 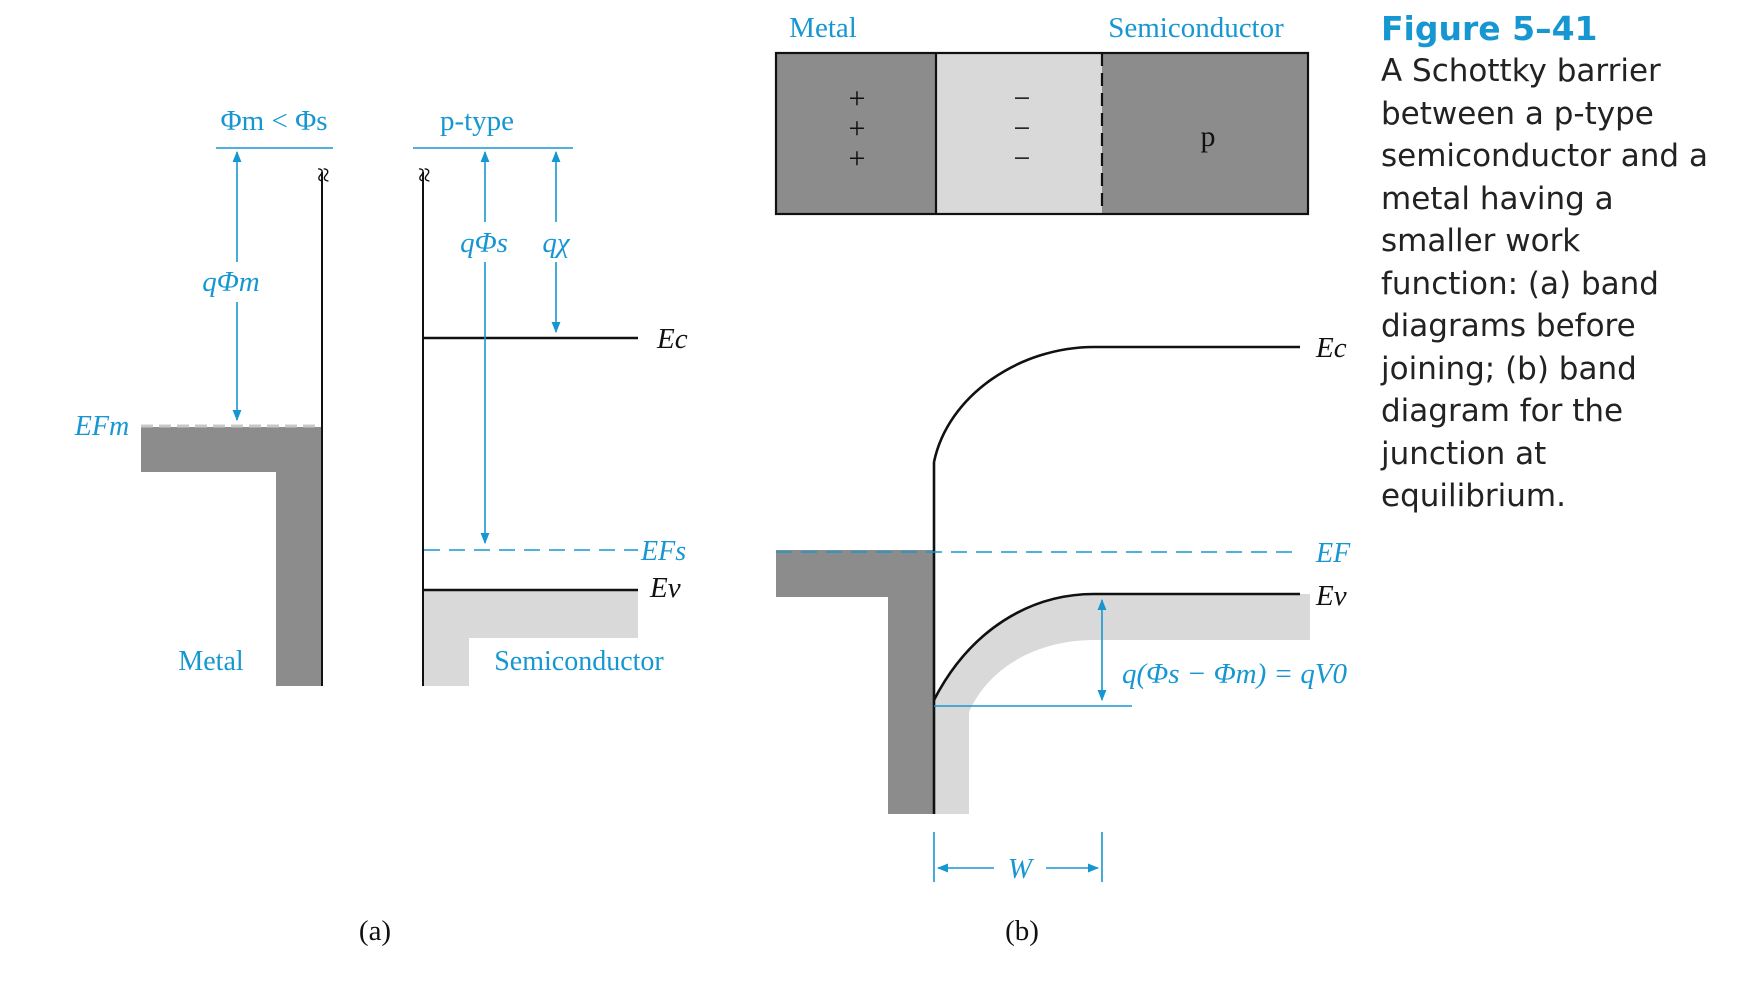 I want to click on depletion-region, so click(x=1019, y=133).